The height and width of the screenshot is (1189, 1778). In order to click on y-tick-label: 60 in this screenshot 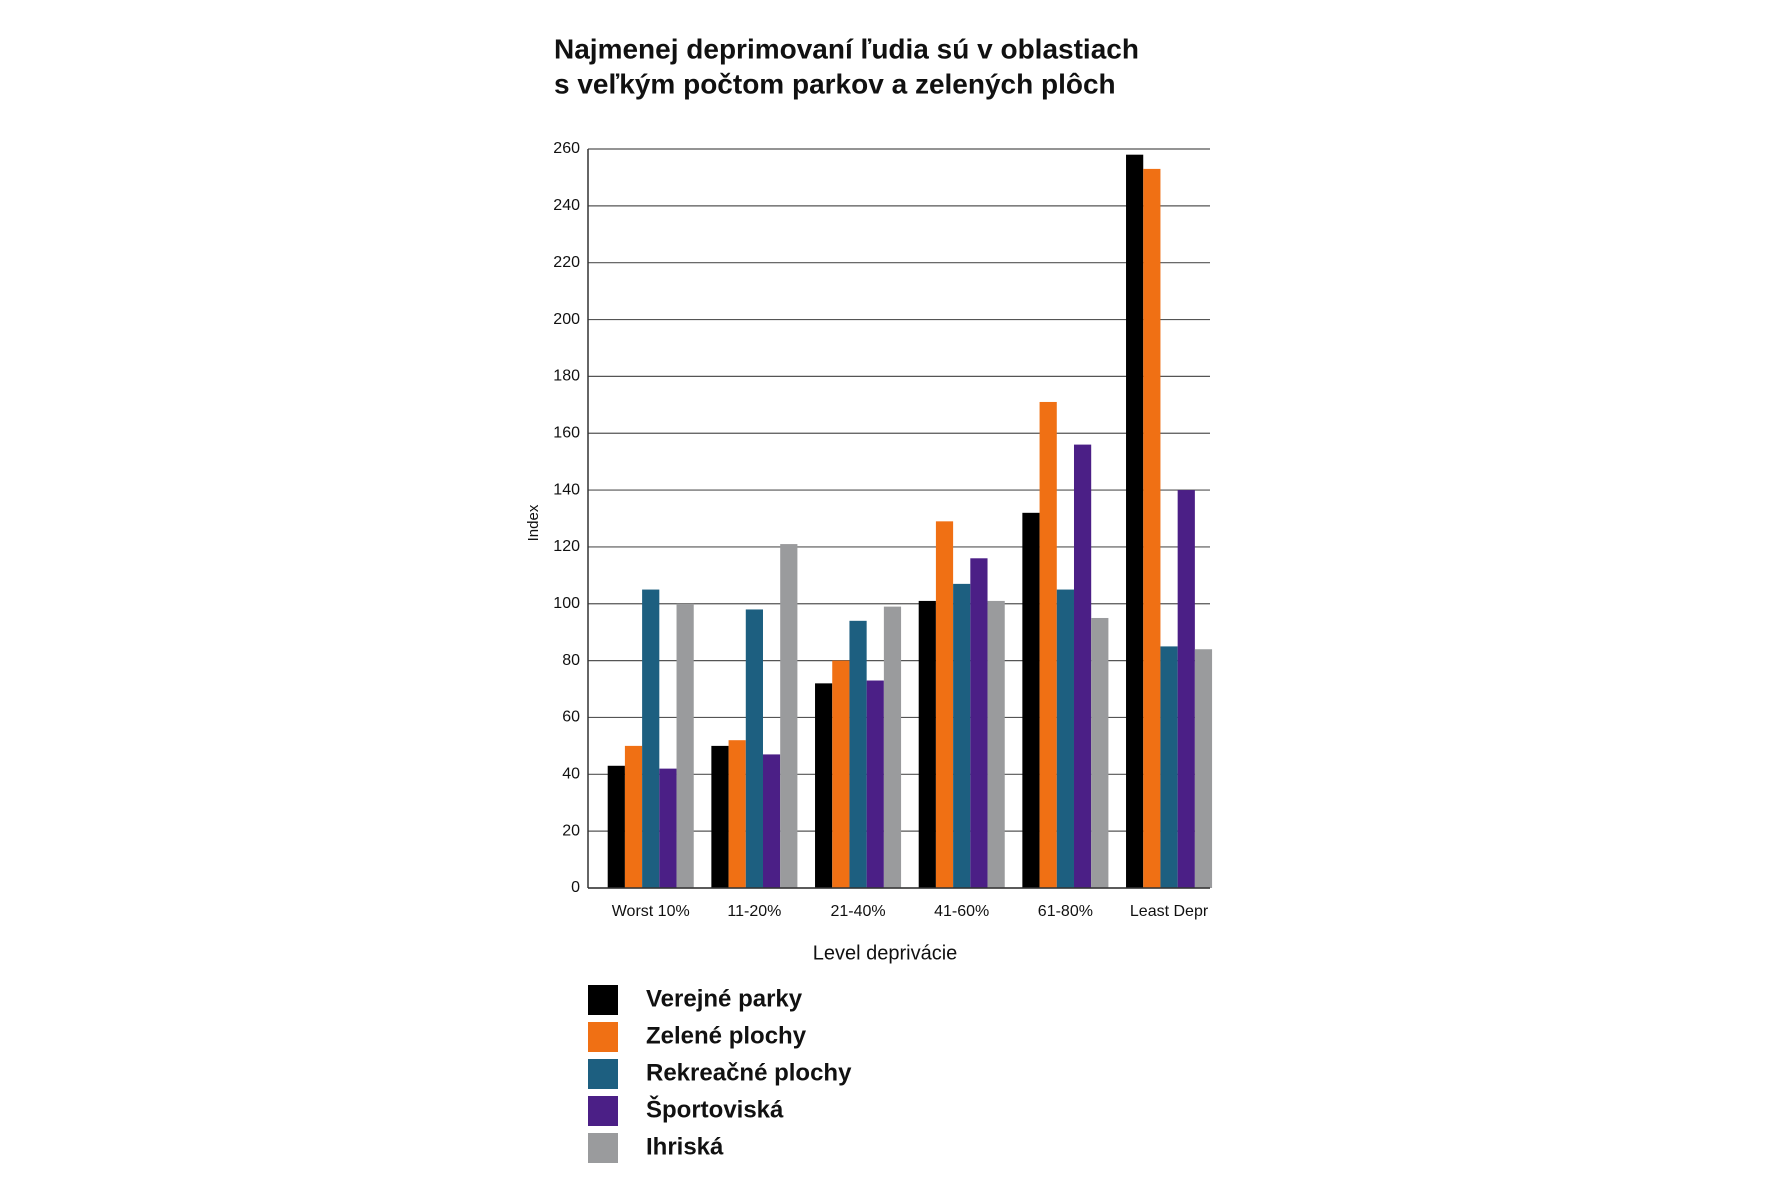, I will do `click(571, 717)`.